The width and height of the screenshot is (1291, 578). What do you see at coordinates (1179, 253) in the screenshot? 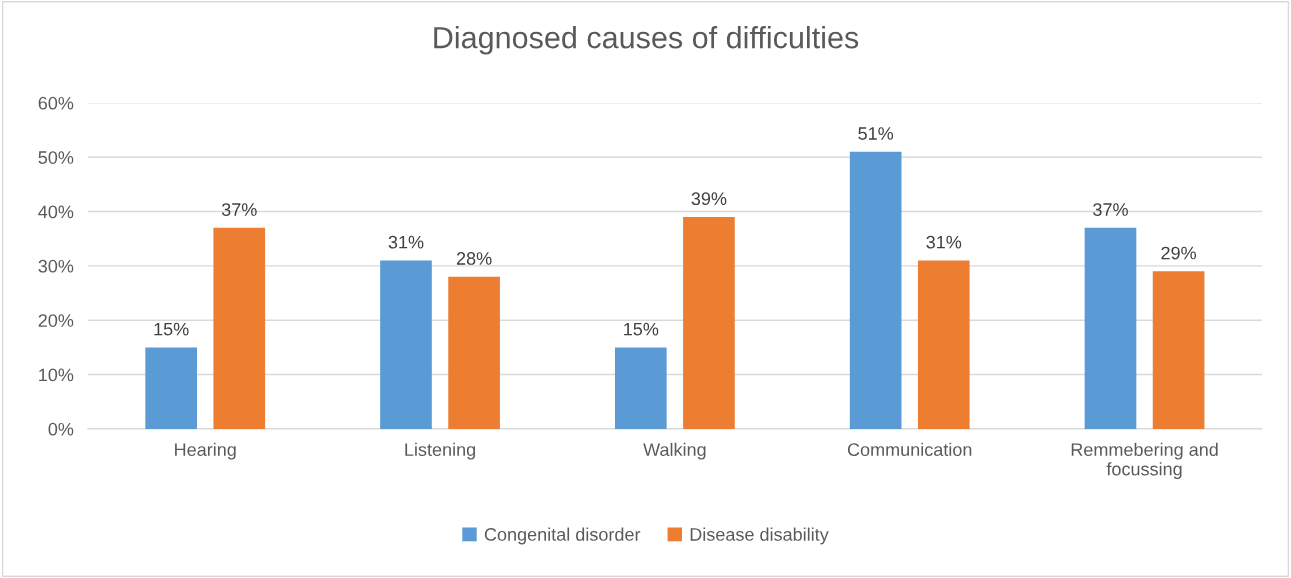
I see `data-label: 29%` at bounding box center [1179, 253].